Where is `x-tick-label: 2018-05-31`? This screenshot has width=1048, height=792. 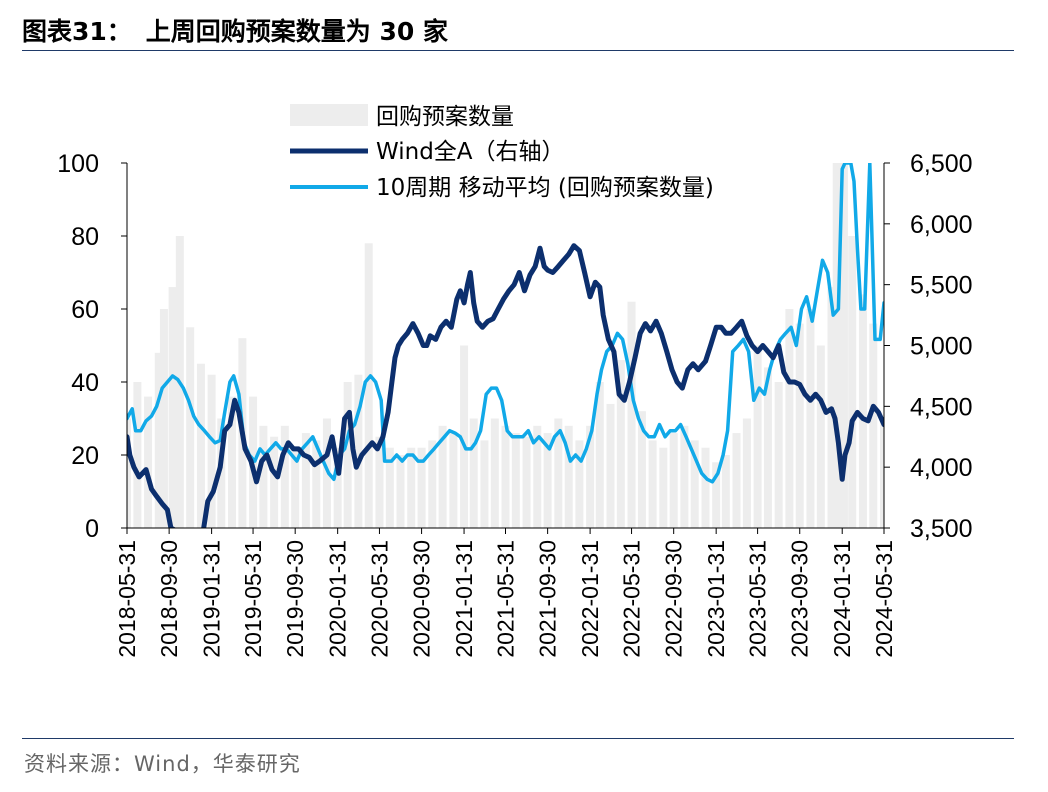
x-tick-label: 2018-05-31 is located at coordinates (127, 599).